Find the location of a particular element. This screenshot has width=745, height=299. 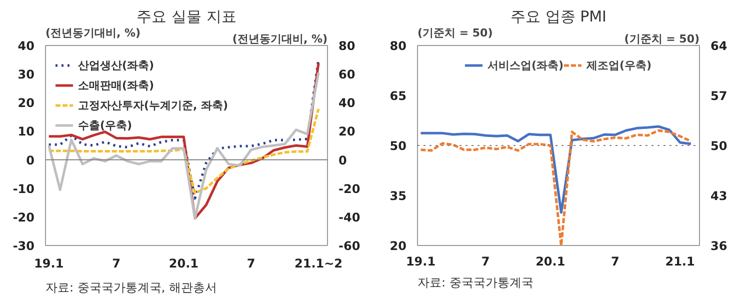

y2-axis-title: (전년동기대비, %) is located at coordinates (280, 39).